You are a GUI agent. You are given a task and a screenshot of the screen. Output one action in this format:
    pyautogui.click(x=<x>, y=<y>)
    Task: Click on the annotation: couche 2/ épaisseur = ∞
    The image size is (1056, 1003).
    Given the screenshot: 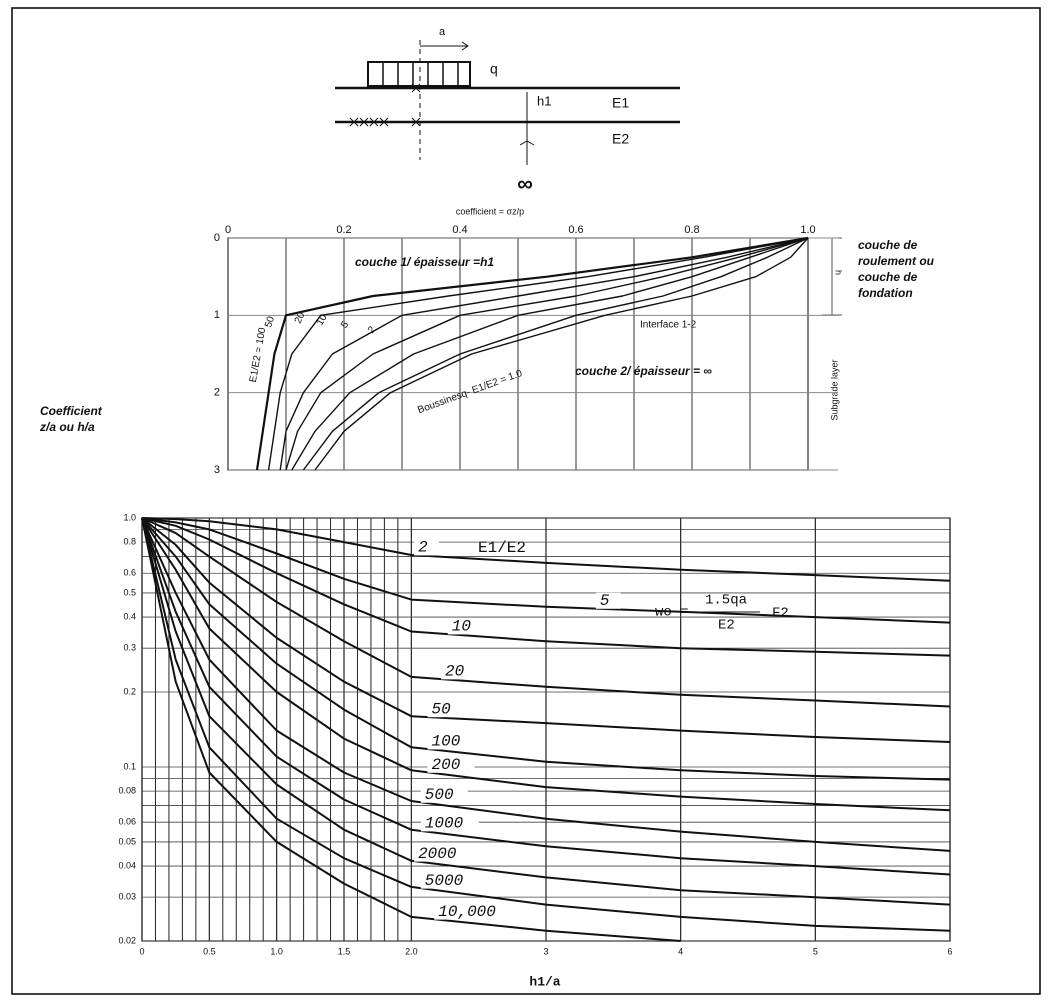 What is the action you would take?
    pyautogui.click(x=643, y=371)
    